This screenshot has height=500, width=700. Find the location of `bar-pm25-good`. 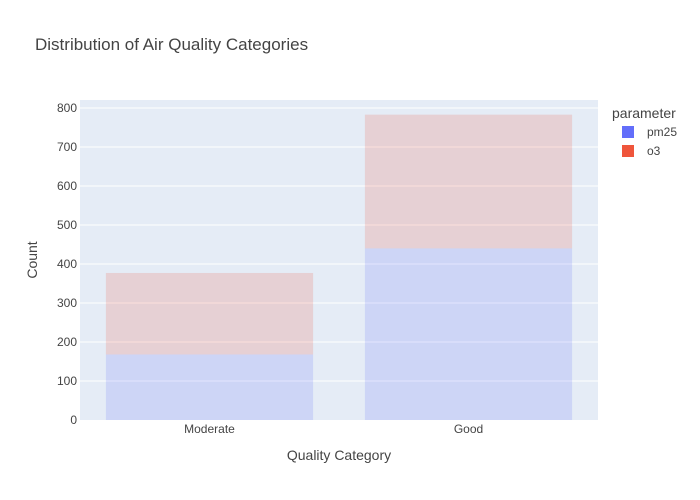

bar-pm25-good is located at coordinates (468, 334).